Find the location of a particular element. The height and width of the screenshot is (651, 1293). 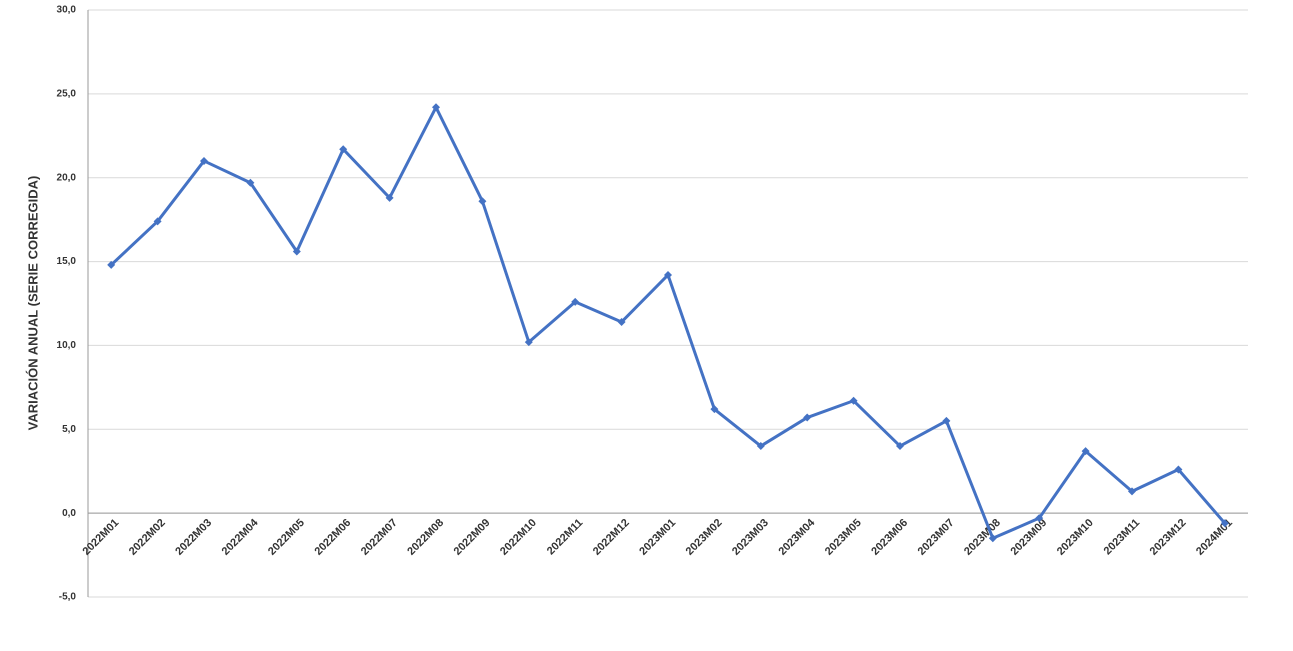

x-tick-label: 2023M06 is located at coordinates (889, 537).